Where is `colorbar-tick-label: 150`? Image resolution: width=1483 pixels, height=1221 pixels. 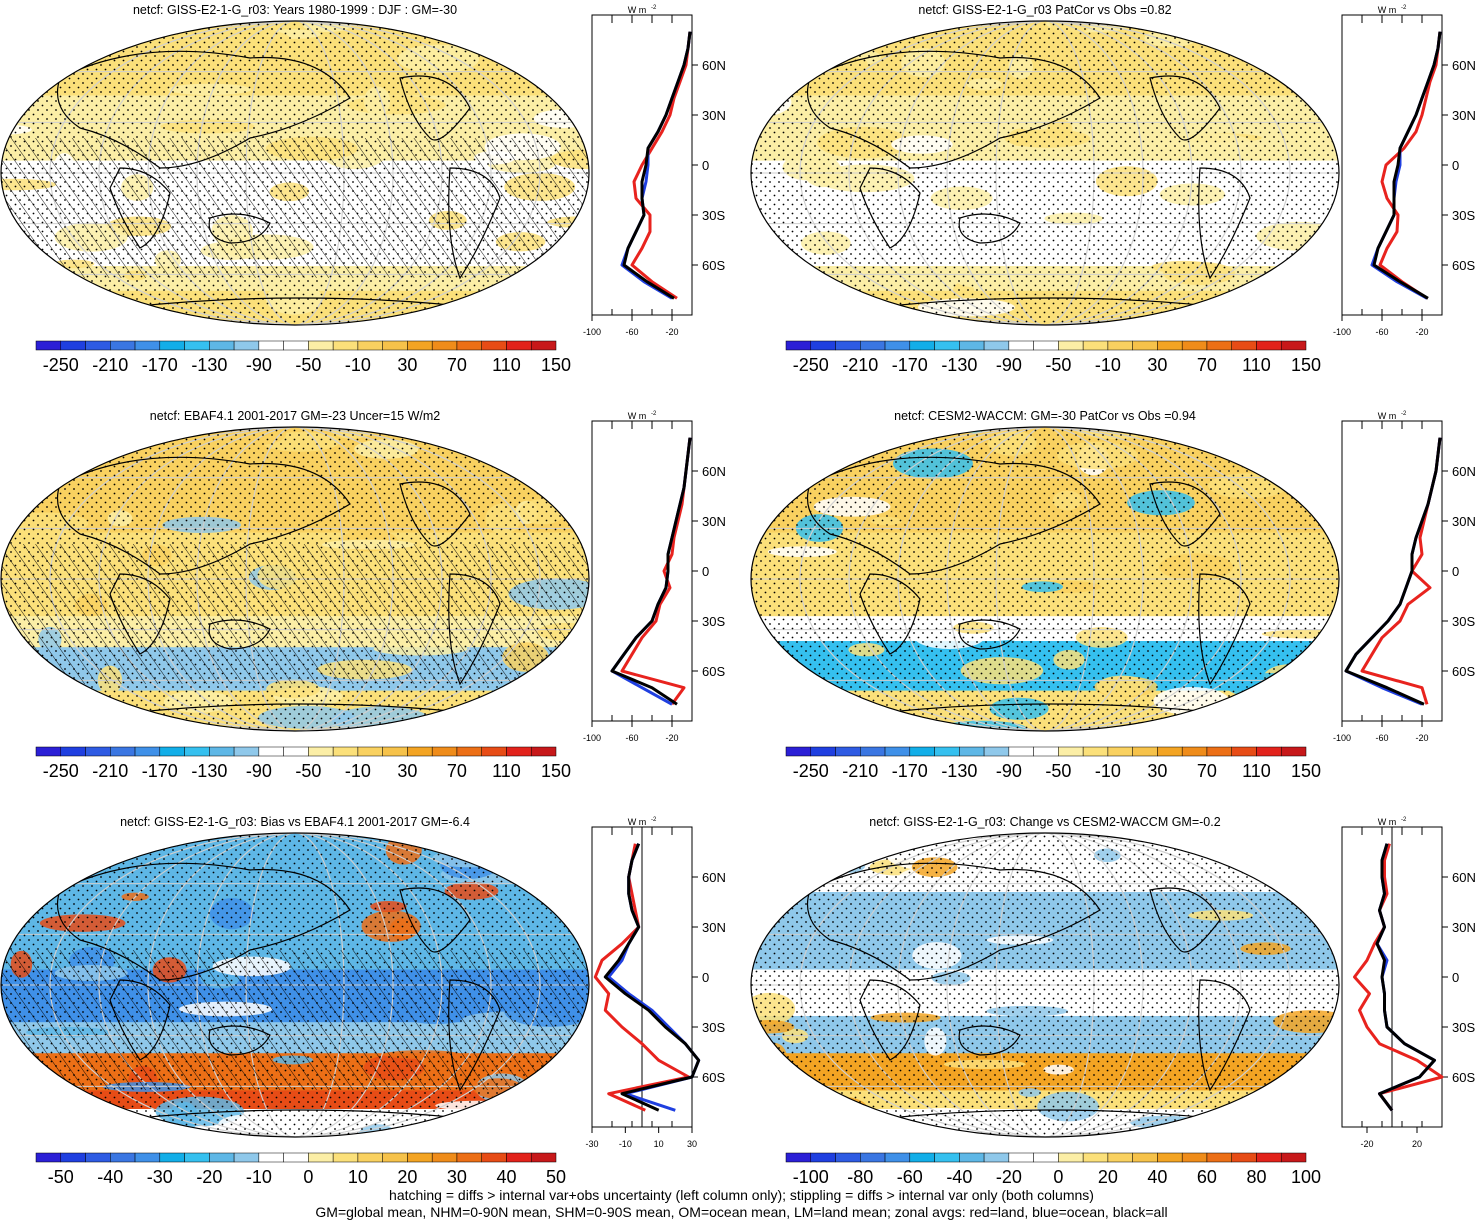 colorbar-tick-label: 150 is located at coordinates (1306, 365).